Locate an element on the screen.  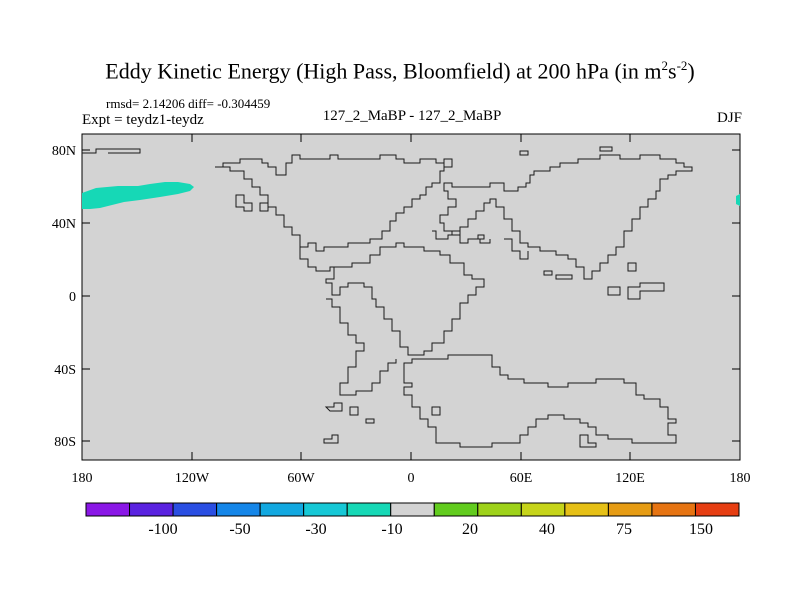
colorbar-label: 40 is located at coordinates (547, 529).